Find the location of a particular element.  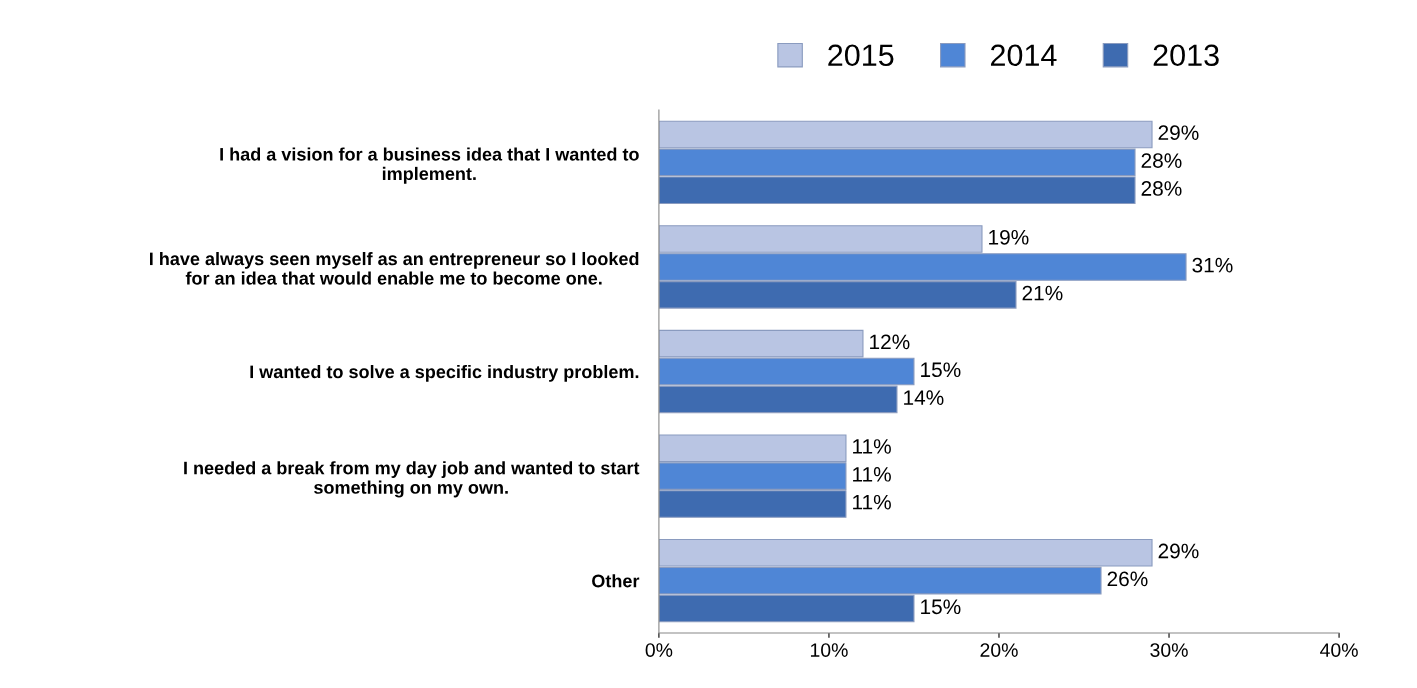

y-tick-label: I needed a break from my day job and wanted to start something on my own. is located at coordinates (412, 479).